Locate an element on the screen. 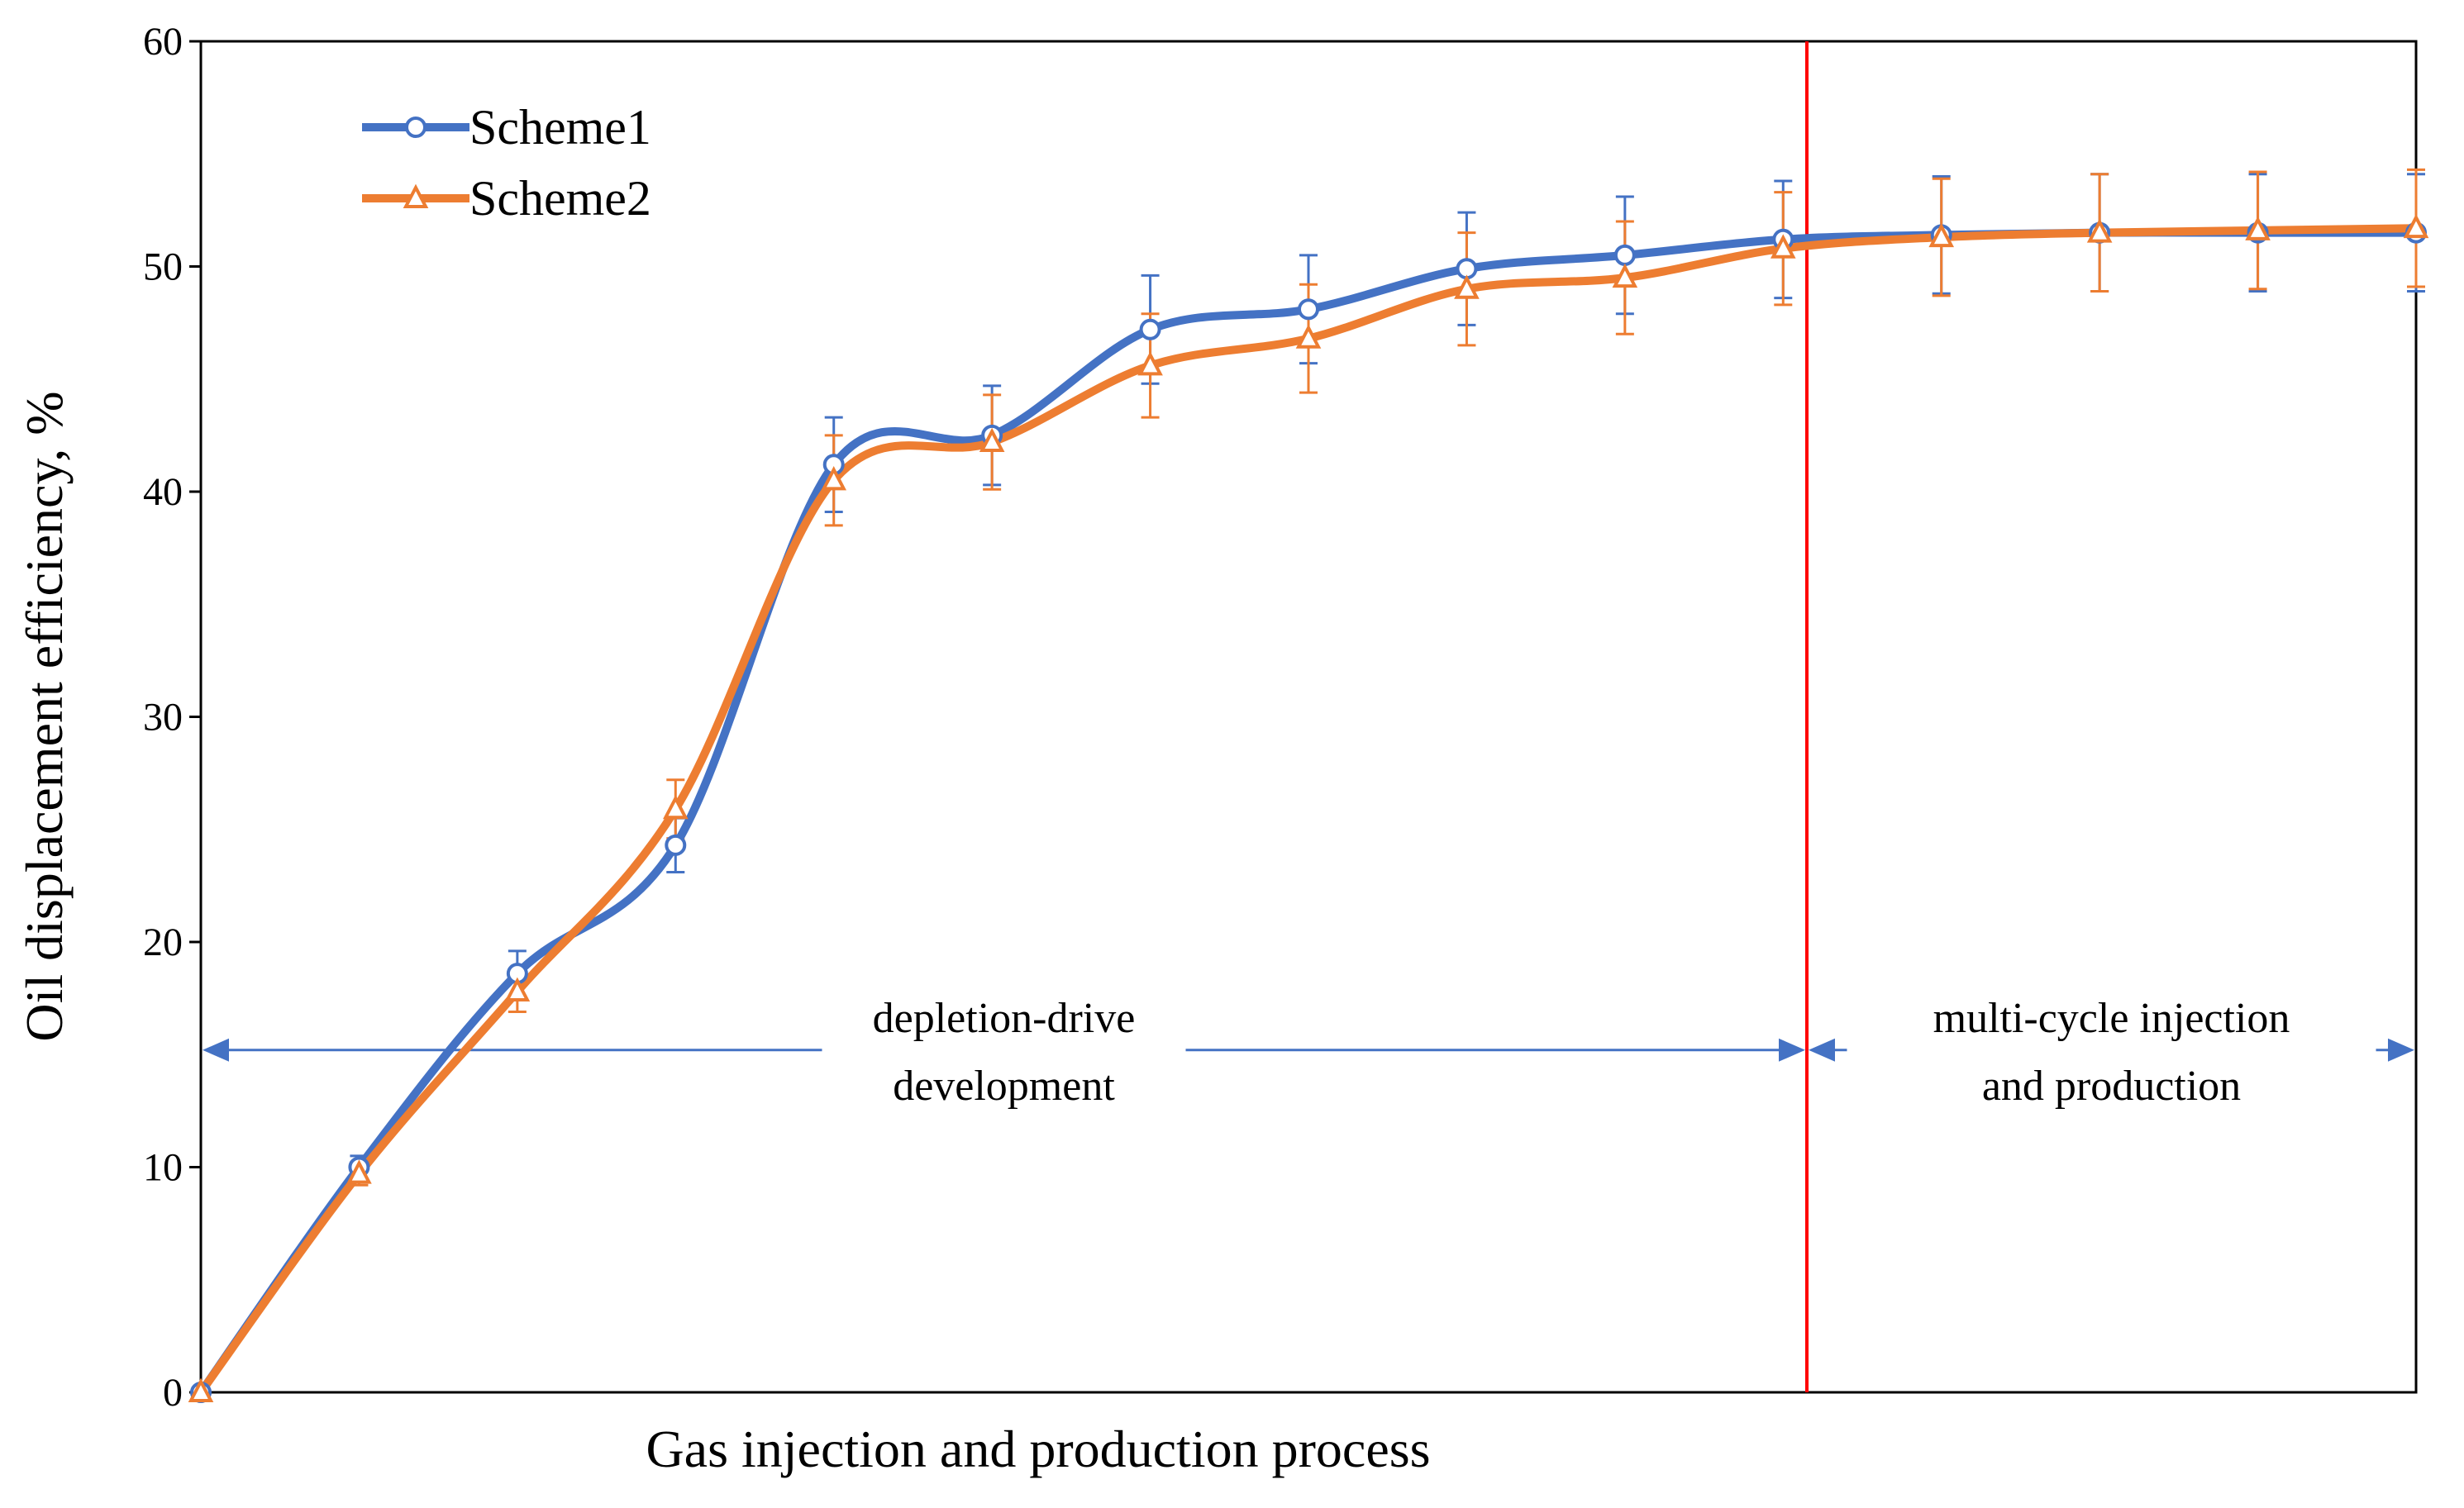 This screenshot has height=1508, width=2464. region-label-line1-0: depletion-drive is located at coordinates (1004, 1018).